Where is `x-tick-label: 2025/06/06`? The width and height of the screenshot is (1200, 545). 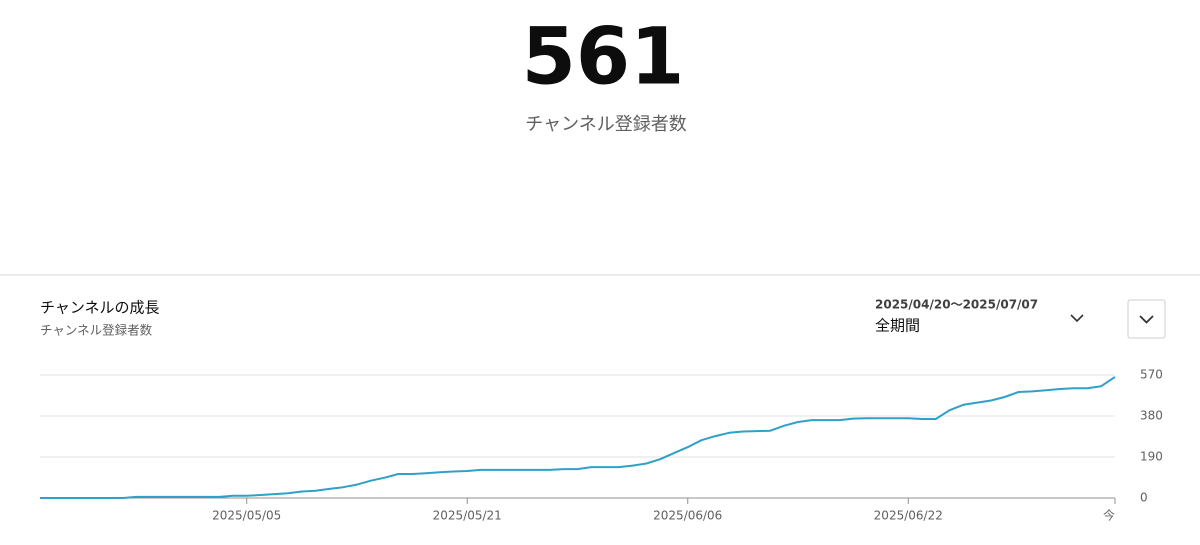 x-tick-label: 2025/06/06 is located at coordinates (687, 516).